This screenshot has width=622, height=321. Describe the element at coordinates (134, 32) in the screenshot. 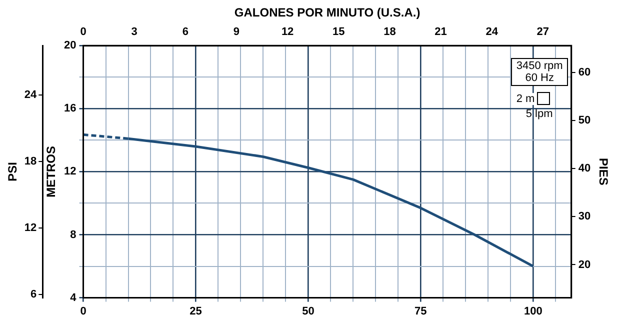

I see `x2-tick-label: 3` at that location.